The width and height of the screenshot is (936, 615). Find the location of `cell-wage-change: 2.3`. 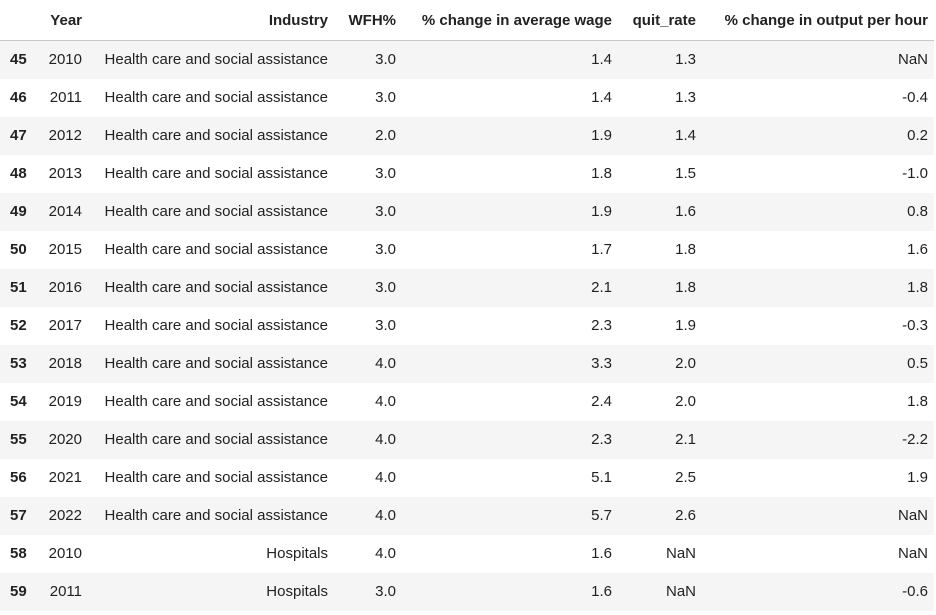

cell-wage-change: 2.3 is located at coordinates (601, 325).